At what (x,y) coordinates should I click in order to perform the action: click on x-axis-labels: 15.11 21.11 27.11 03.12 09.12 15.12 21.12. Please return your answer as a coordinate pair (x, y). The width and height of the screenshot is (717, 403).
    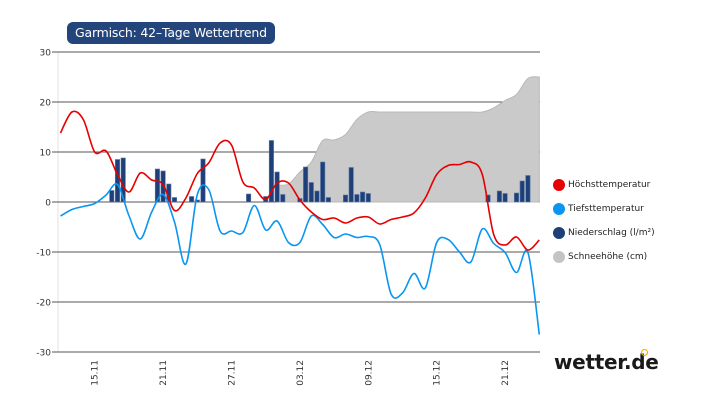
    Looking at the image, I should click on (301, 373).